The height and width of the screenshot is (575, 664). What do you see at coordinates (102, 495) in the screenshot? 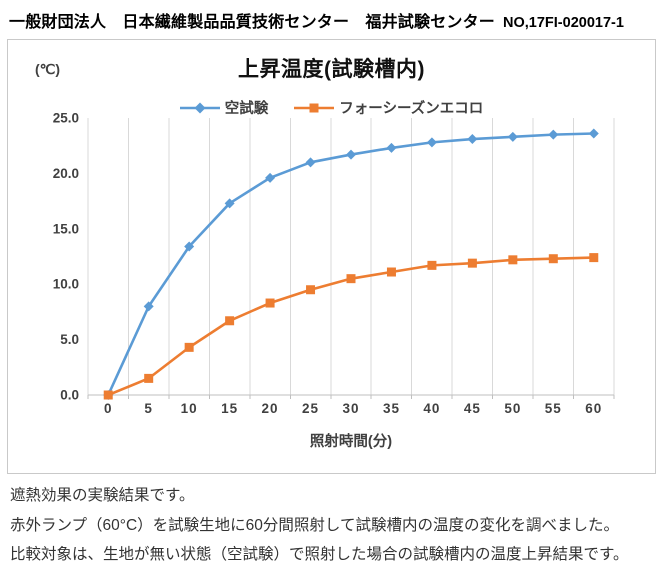
I see `description-line-1: 遮熱効果の実験結果です。` at bounding box center [102, 495].